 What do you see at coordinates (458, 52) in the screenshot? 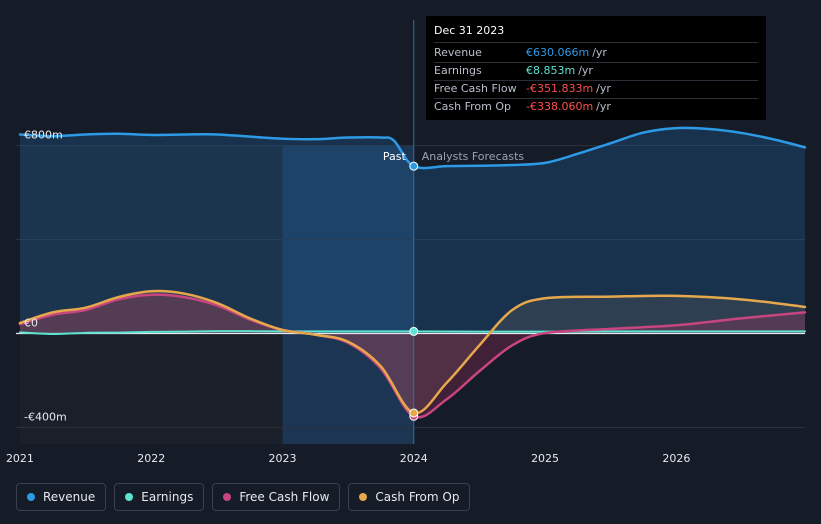
I see `tooltip-label: Revenue` at bounding box center [458, 52].